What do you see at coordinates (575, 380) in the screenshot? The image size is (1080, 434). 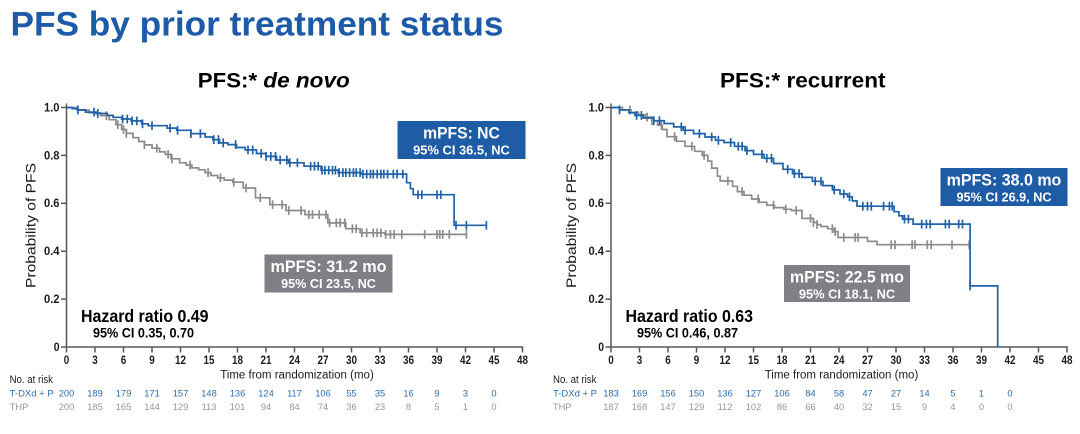 I see `svg-text: No. at risk` at bounding box center [575, 380].